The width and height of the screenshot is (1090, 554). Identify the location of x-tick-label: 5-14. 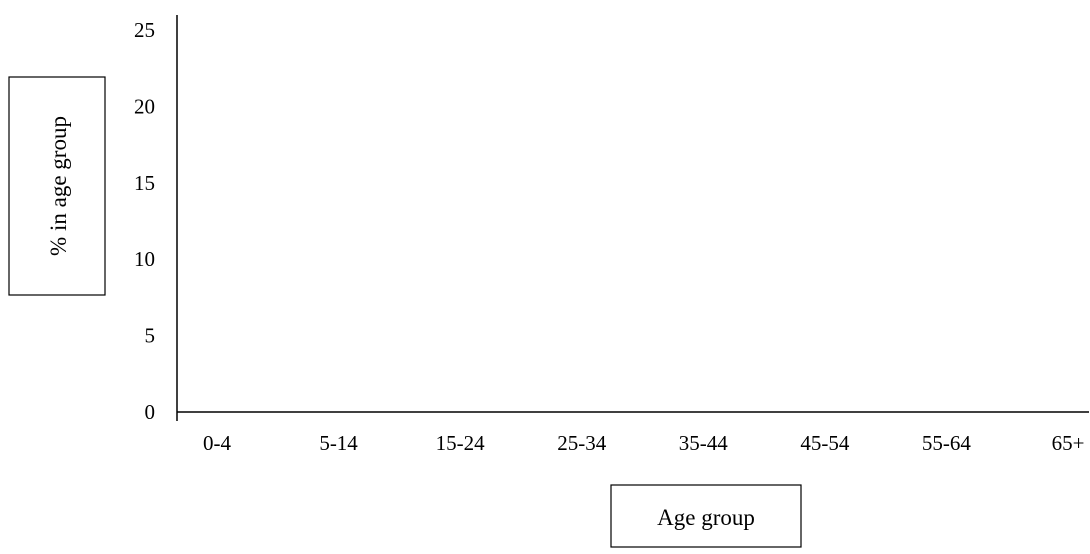
(338, 443).